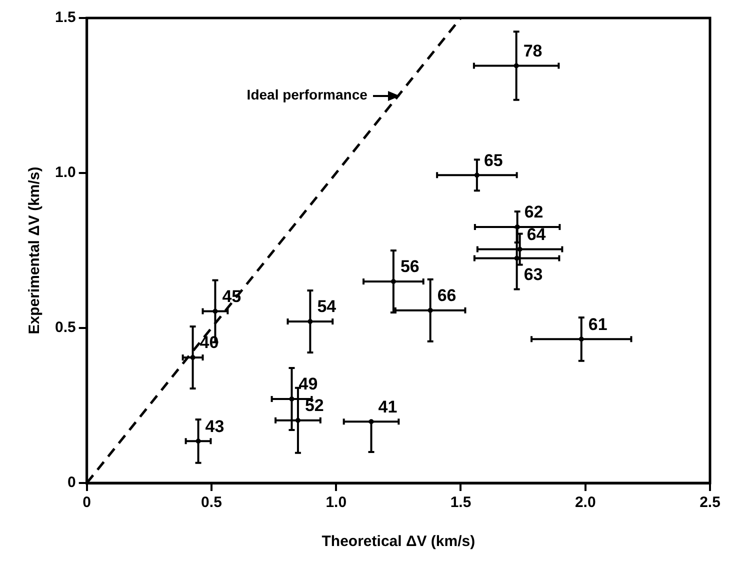 This screenshot has height=569, width=730. Describe the element at coordinates (410, 266) in the screenshot. I see `annotation: 56` at that location.